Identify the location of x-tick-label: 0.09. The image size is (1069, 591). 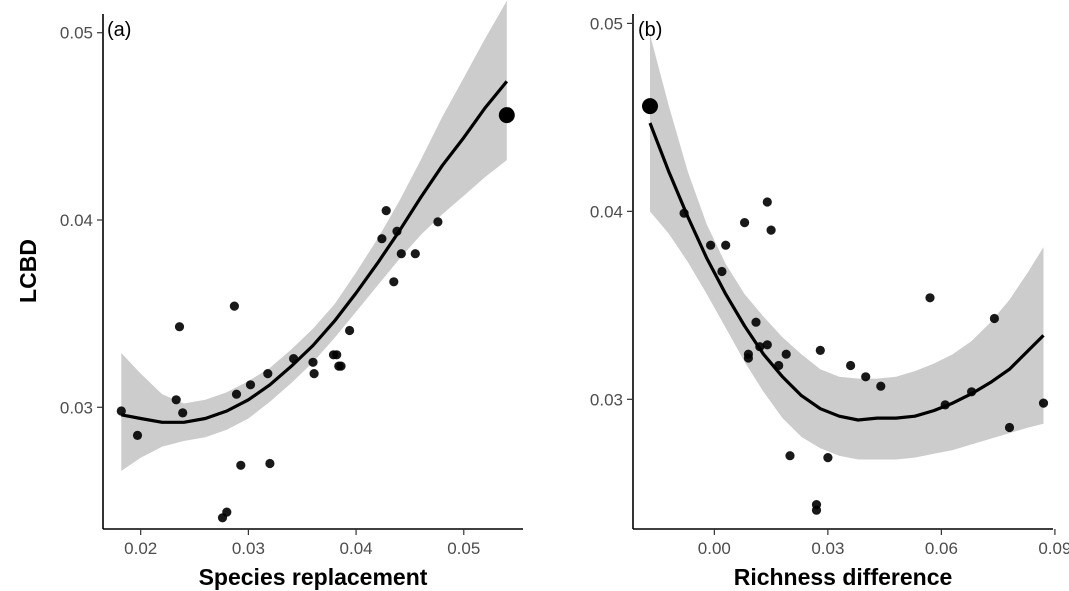
(1053, 548).